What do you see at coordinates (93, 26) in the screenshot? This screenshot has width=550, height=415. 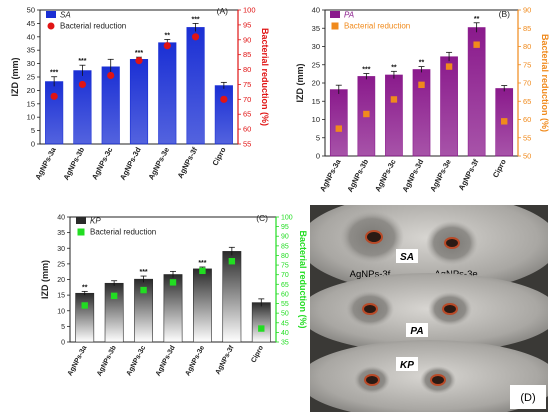 I see `legend-label-scatter: Bacterial reduction` at bounding box center [93, 26].